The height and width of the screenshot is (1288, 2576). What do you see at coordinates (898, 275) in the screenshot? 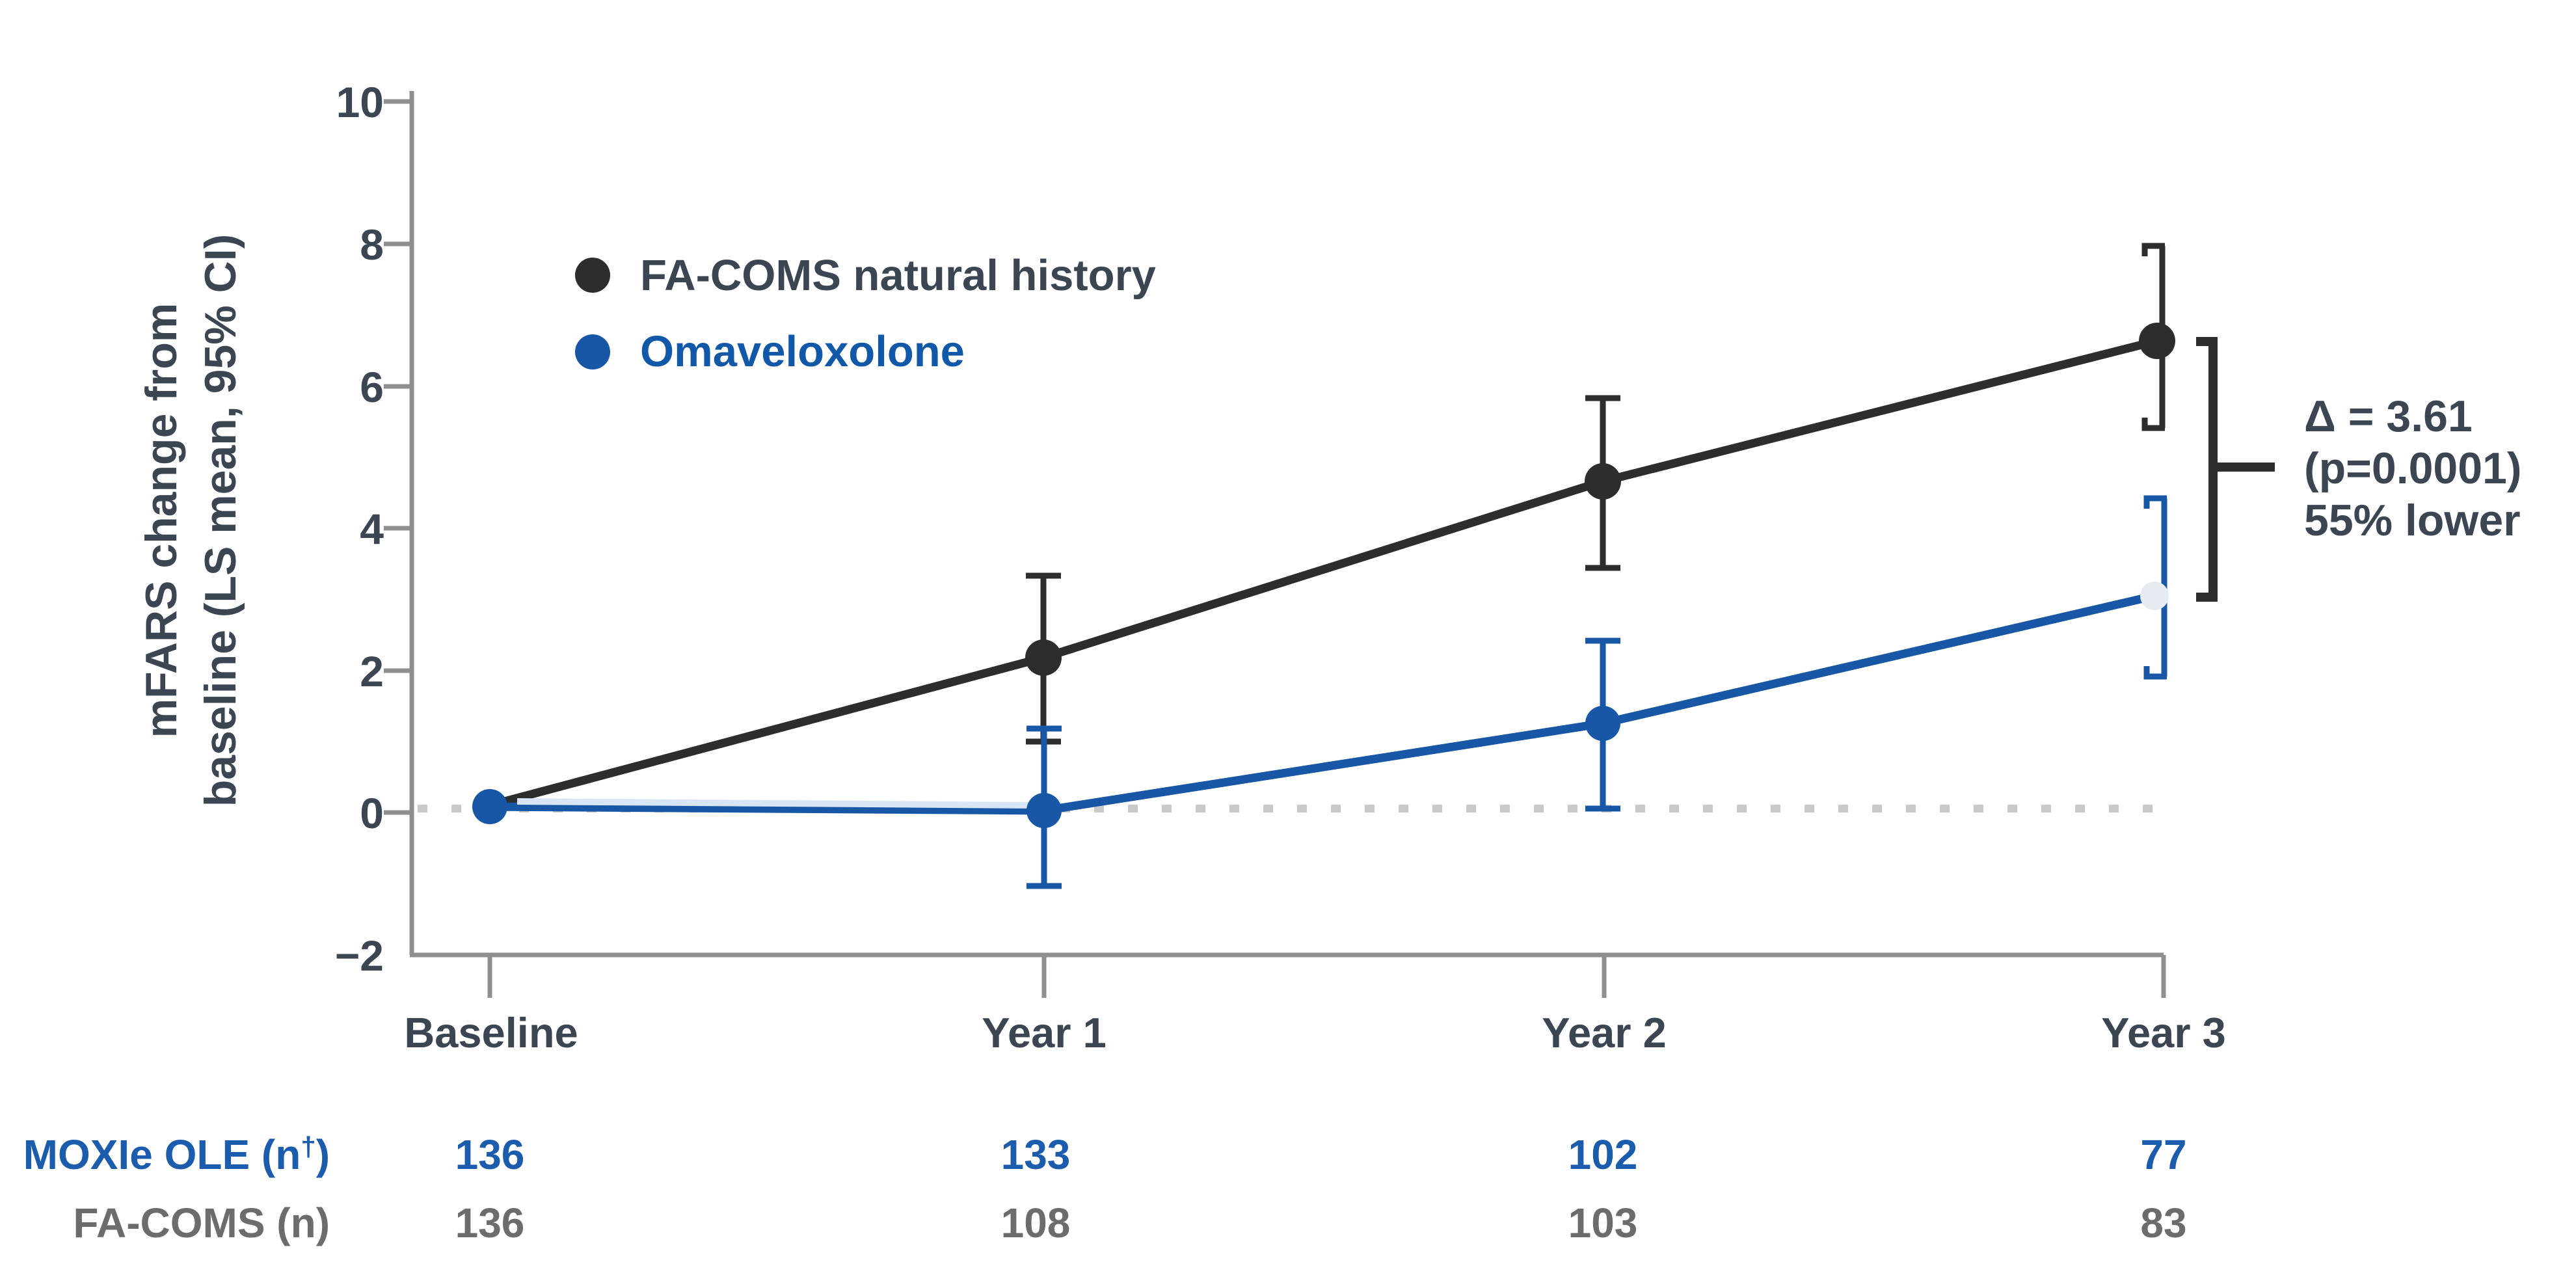
I see `svg-text: FA-COMS natural history` at bounding box center [898, 275].